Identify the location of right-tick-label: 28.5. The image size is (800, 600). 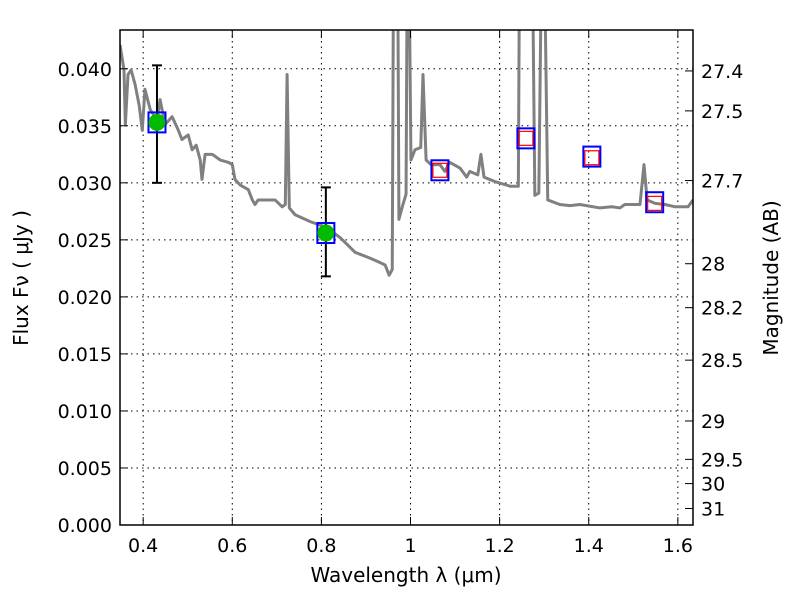
(722, 361).